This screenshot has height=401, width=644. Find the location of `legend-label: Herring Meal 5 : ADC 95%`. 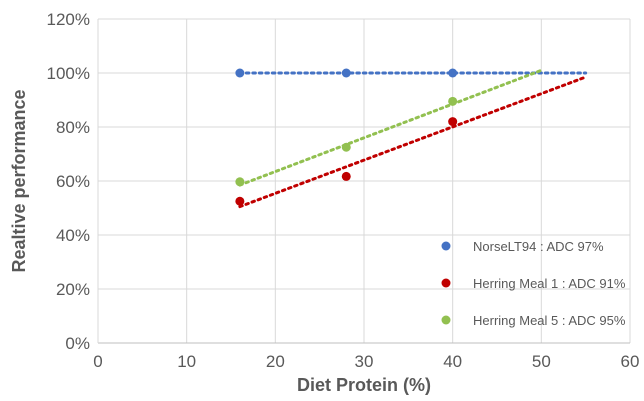

legend-label: Herring Meal 5 : ADC 95% is located at coordinates (549, 320).